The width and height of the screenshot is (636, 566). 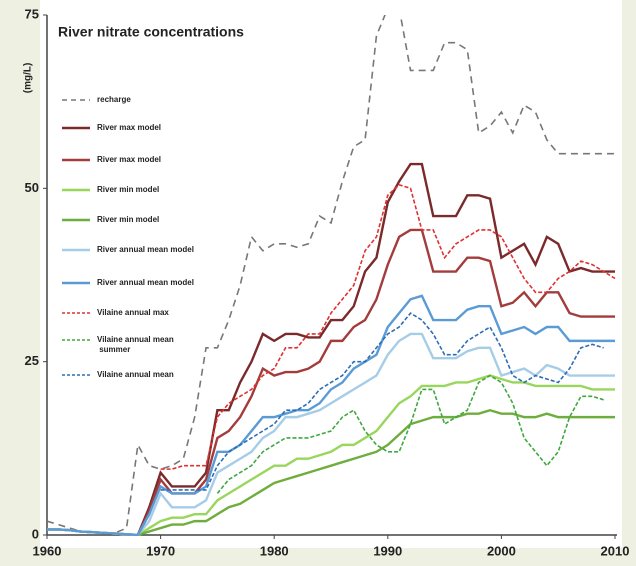 What do you see at coordinates (32, 187) in the screenshot?
I see `y-tick-label: 50` at bounding box center [32, 187].